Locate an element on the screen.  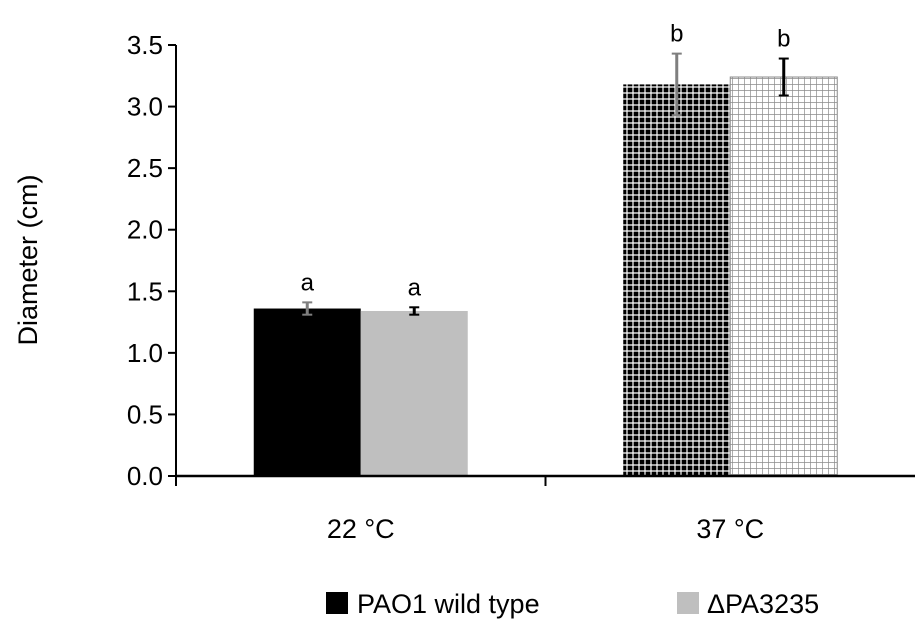
legend: PAO1 wild type ΔPA3235 is located at coordinates (572, 604).